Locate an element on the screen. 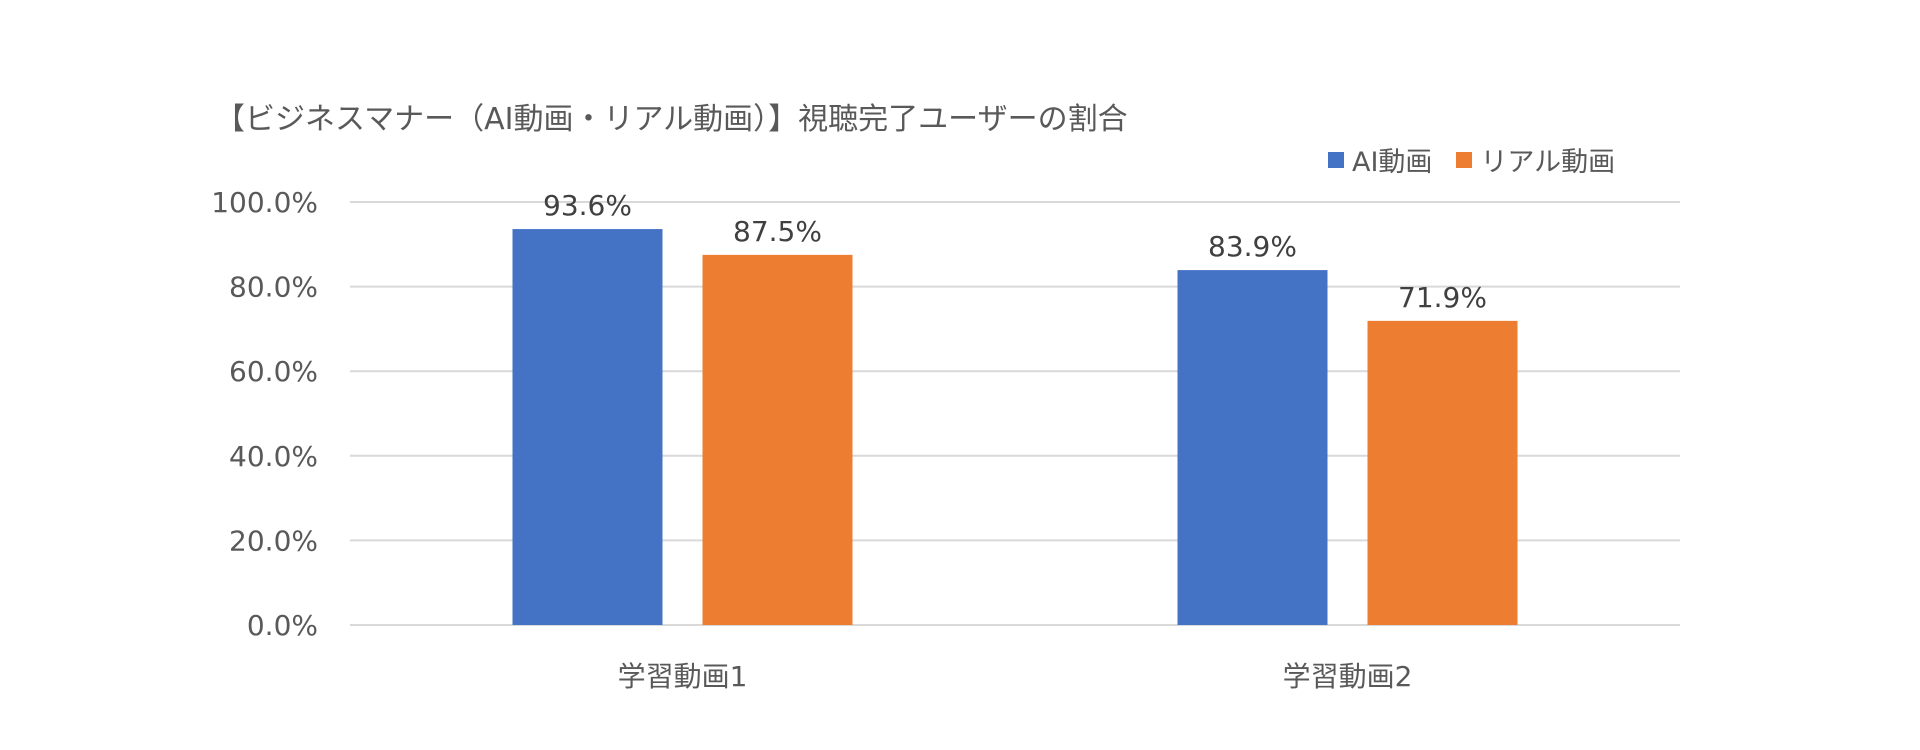 This screenshot has width=1920, height=750. y-tick-label: 100.0% is located at coordinates (264, 202).